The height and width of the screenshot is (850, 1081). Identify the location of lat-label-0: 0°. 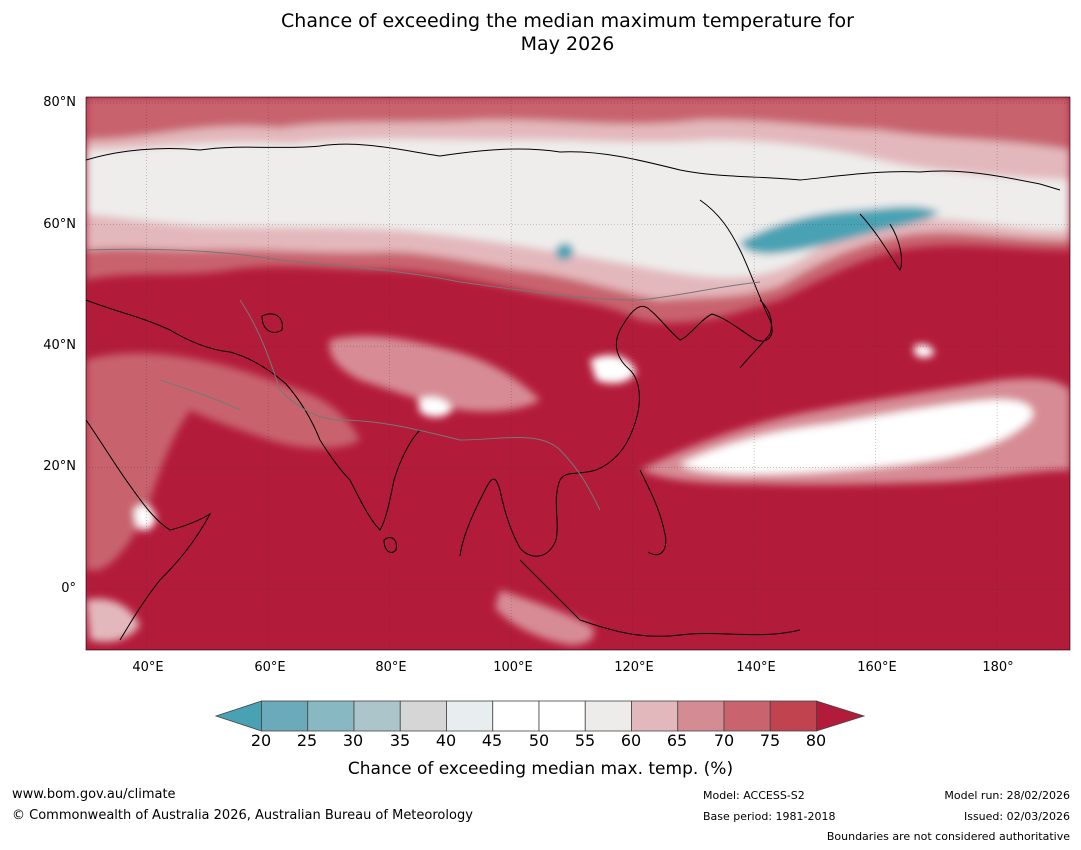
(68, 588).